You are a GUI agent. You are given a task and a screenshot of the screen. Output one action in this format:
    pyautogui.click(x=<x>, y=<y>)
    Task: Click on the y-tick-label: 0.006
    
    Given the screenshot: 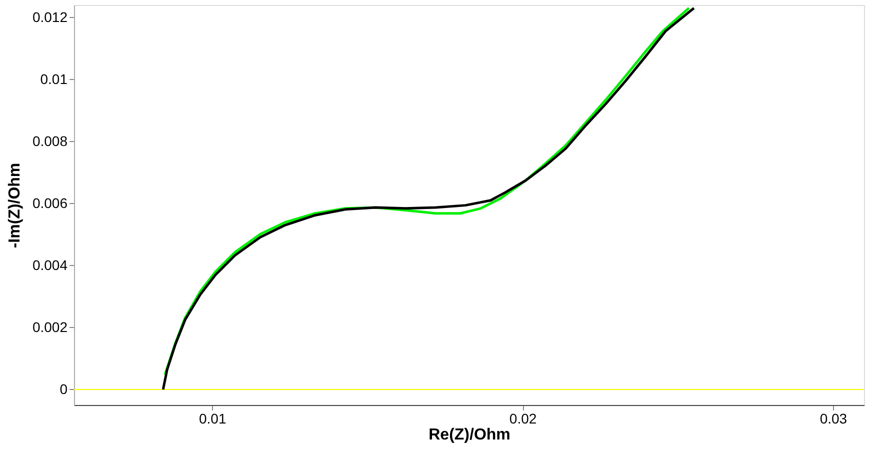 What is the action you would take?
    pyautogui.click(x=50, y=202)
    